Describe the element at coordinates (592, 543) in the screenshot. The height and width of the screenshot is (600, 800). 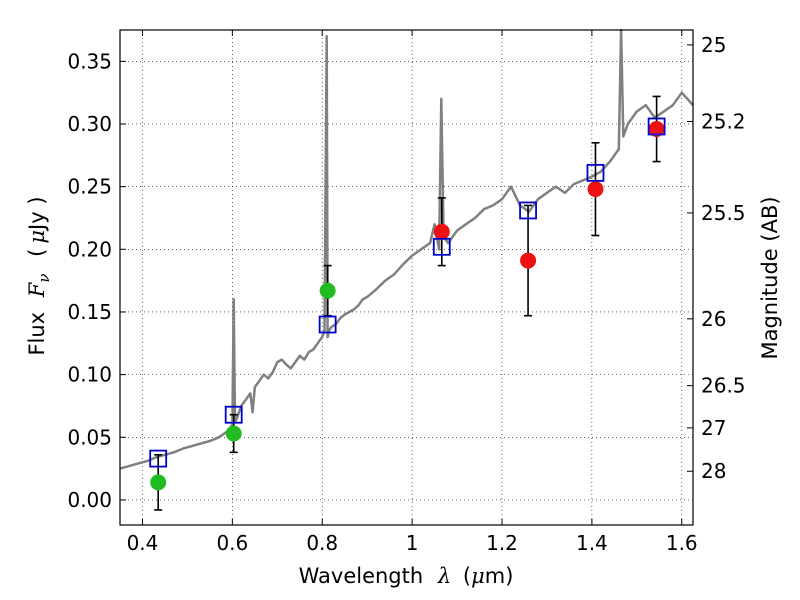
I see `x-tick-label: 1.4` at that location.